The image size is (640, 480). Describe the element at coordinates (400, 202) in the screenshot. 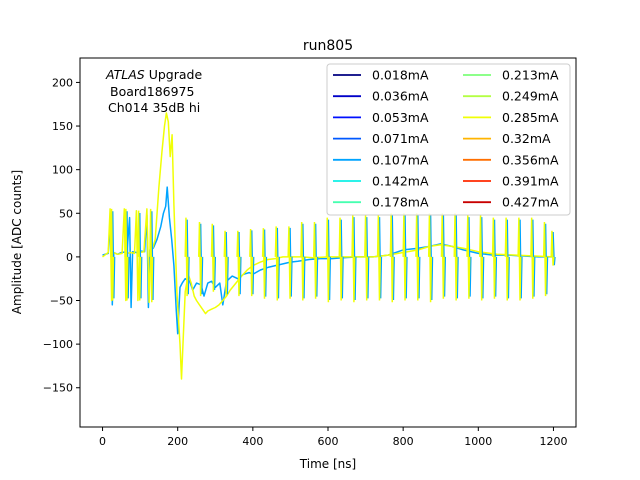

I see `legend-label: 0.178mA` at that location.